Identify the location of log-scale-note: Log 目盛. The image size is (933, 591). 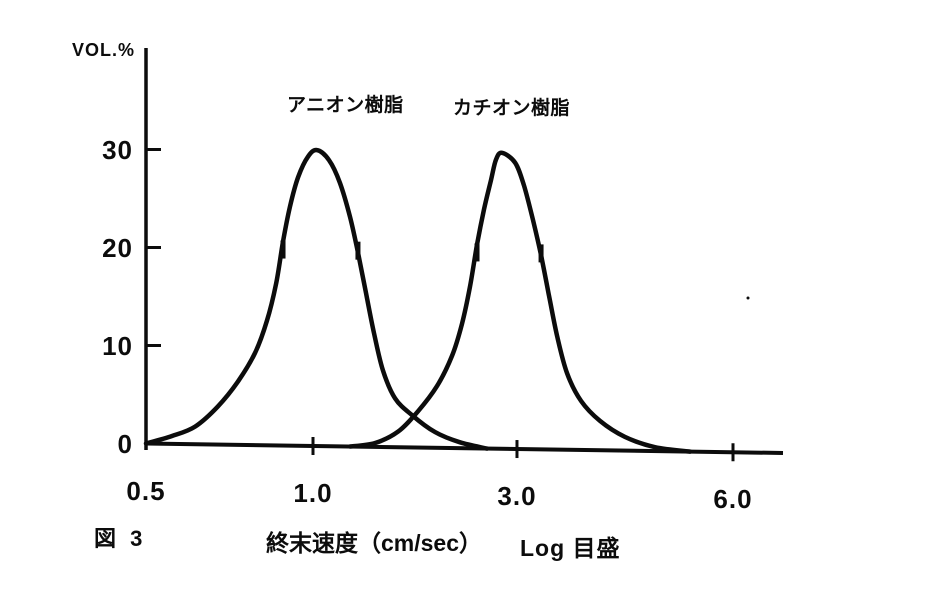
(570, 548).